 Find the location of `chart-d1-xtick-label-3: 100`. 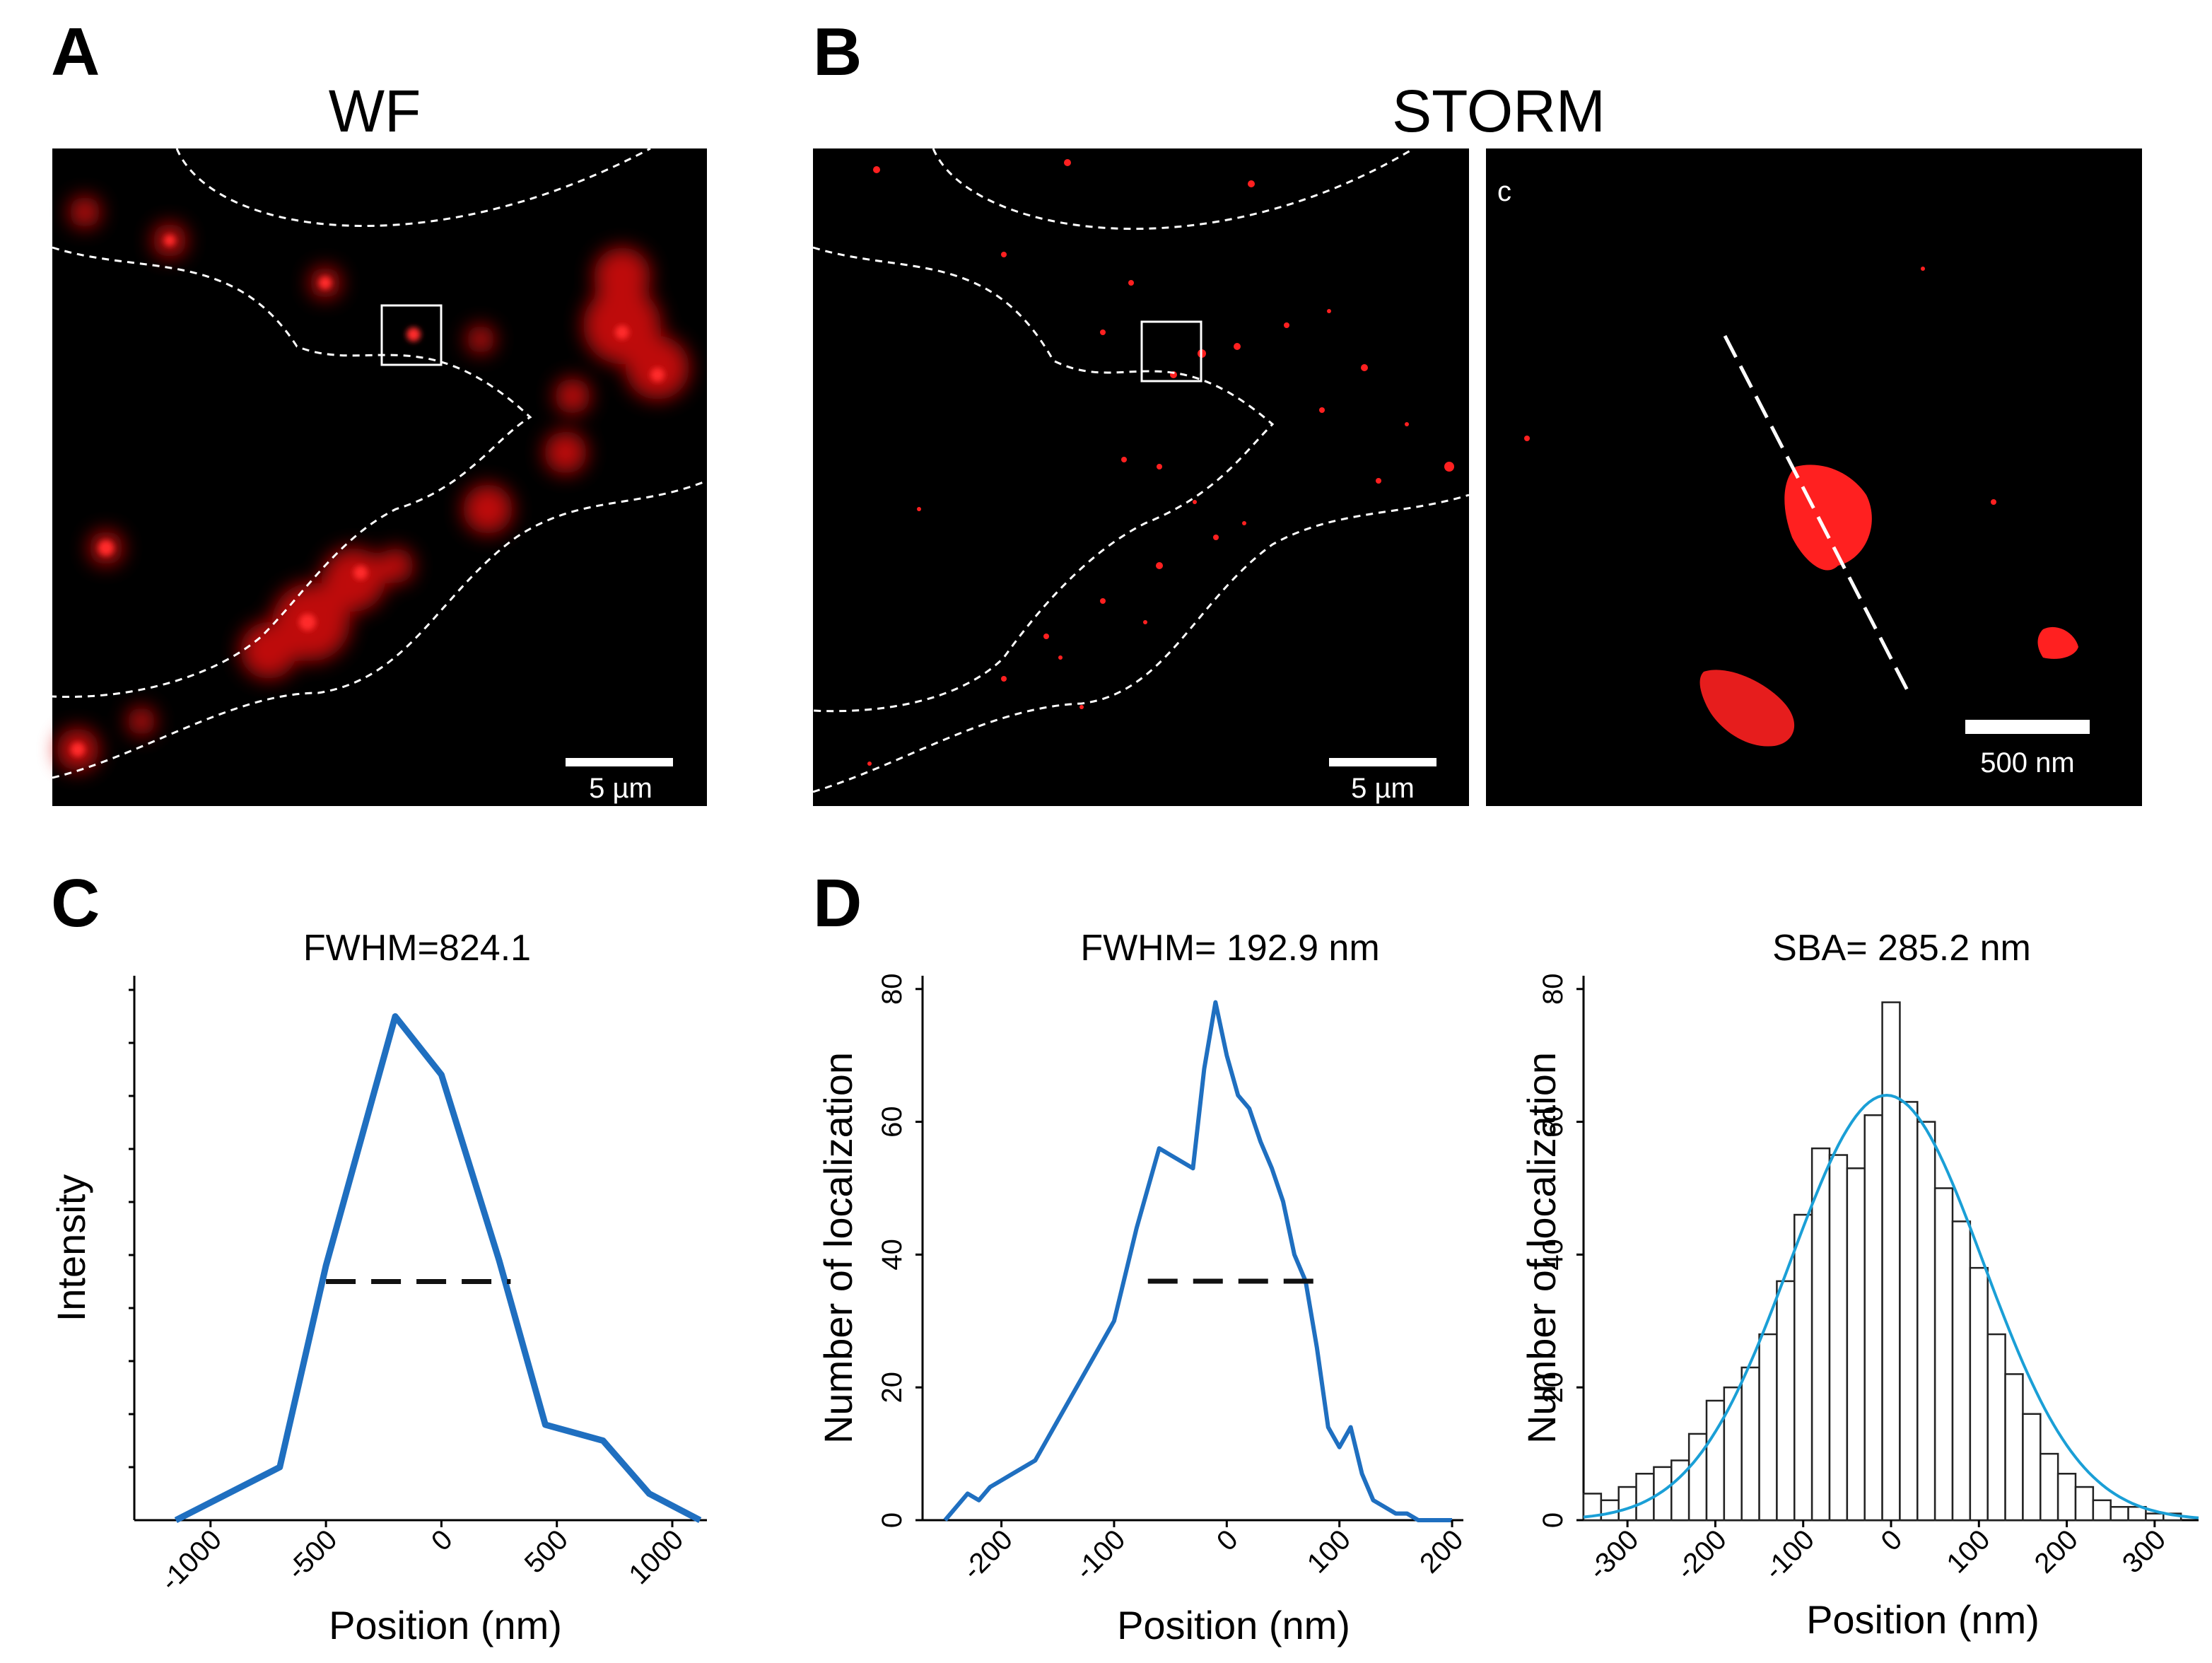

chart-d1-xtick-label-3: 100 is located at coordinates (1329, 1551).